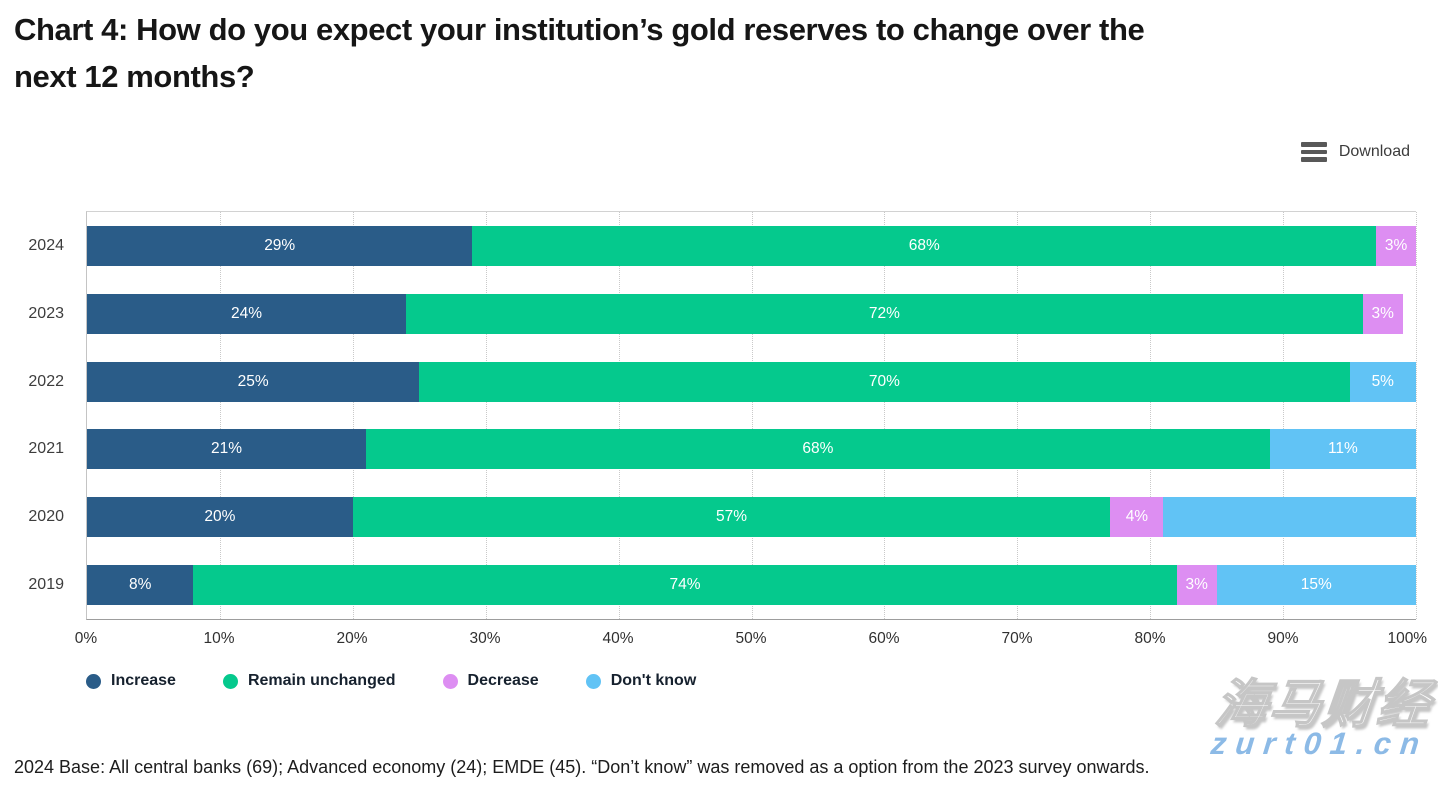 This screenshot has height=786, width=1438. I want to click on segment-value-label: 11%, so click(1342, 449).